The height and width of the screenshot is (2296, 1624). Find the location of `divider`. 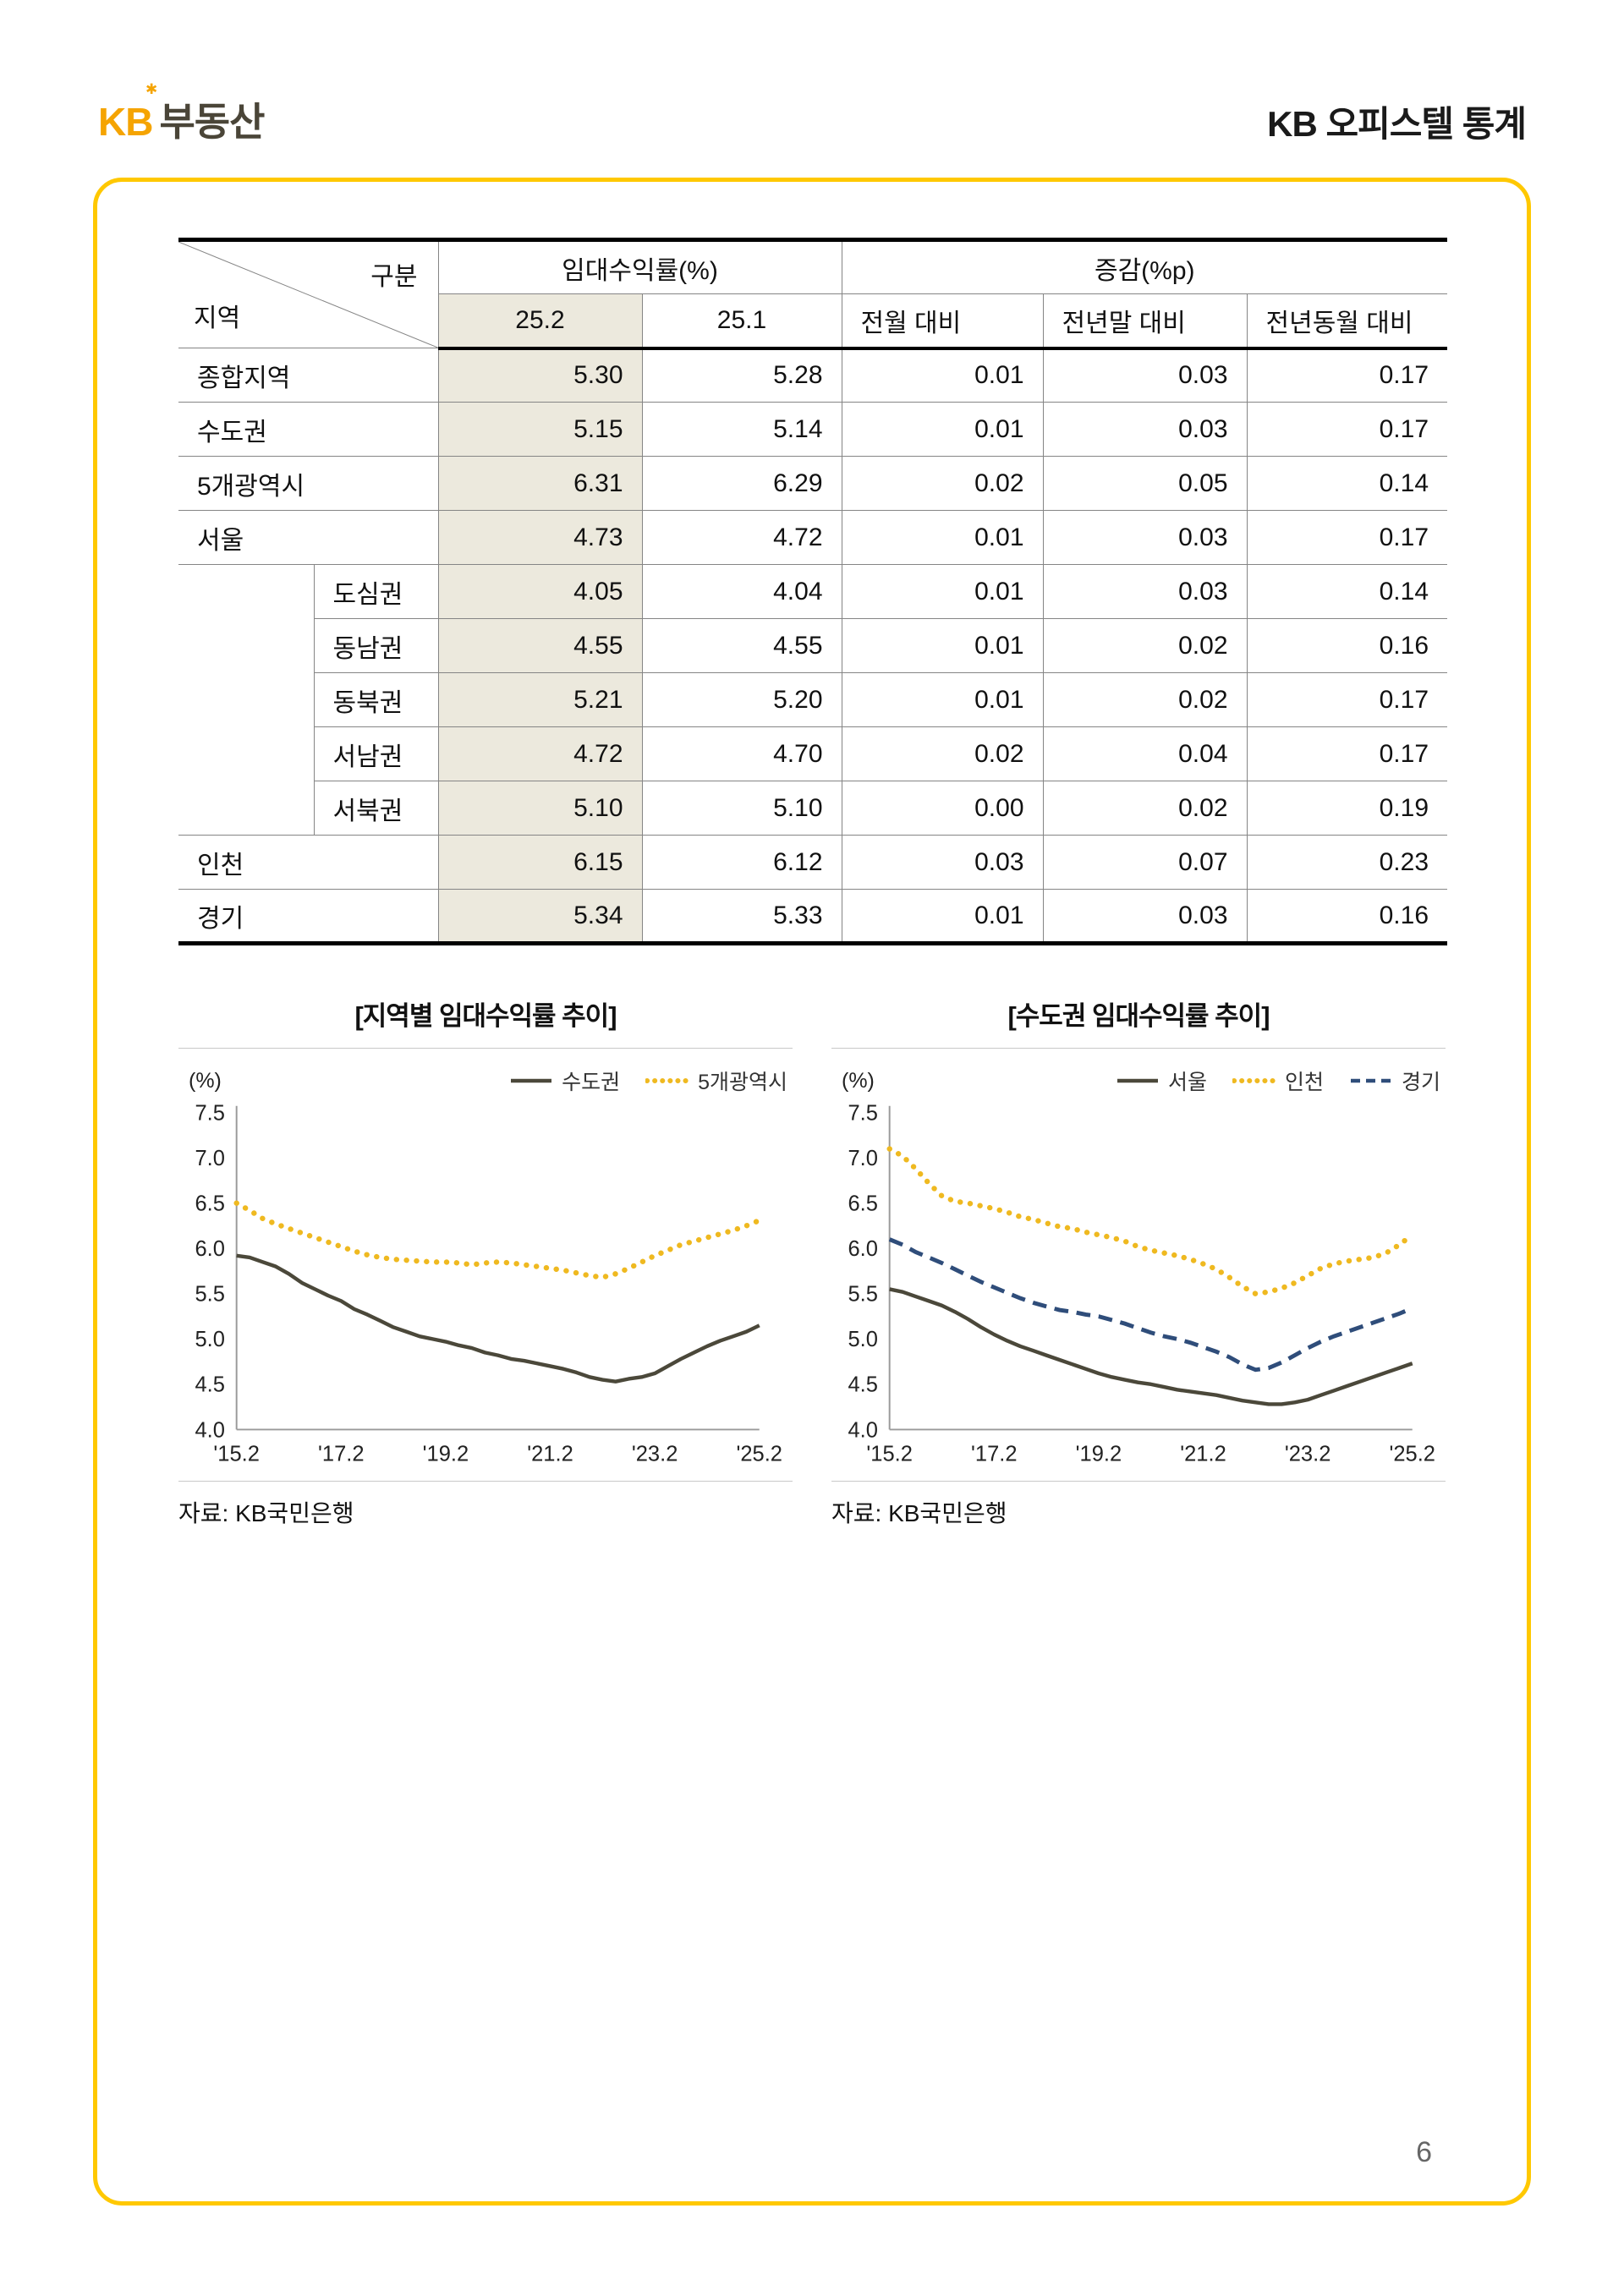

divider is located at coordinates (1138, 1049).